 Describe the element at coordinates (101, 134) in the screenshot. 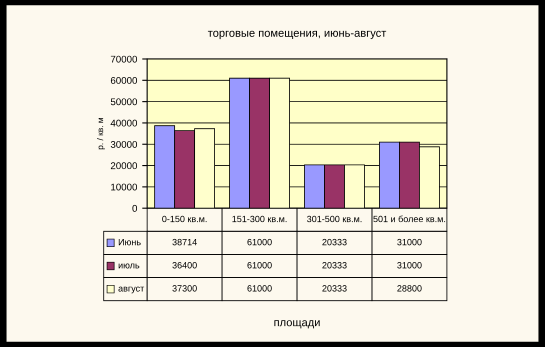

I see `y-axis-title: р. / кв. м` at that location.